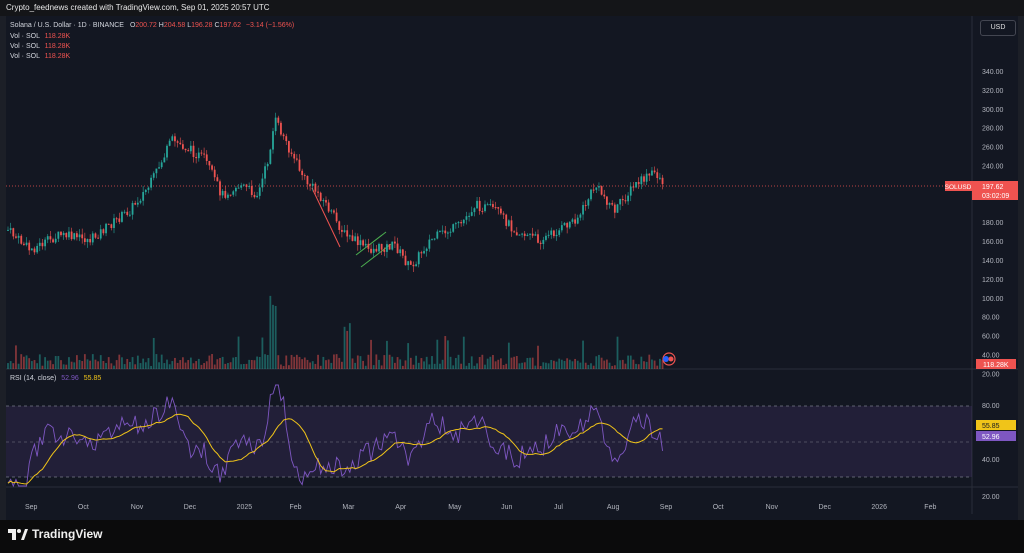 The height and width of the screenshot is (553, 1024). I want to click on vol-label: Vol · SOL, so click(25, 46).